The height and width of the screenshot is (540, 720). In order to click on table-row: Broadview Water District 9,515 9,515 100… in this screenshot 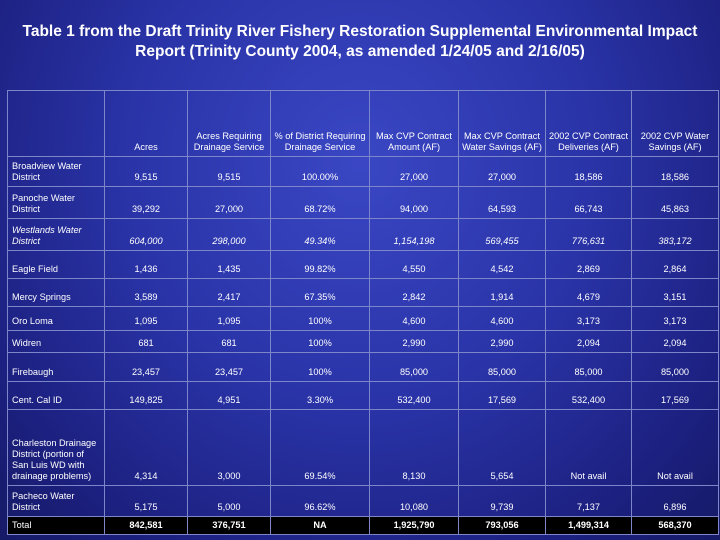, I will do `click(363, 171)`.